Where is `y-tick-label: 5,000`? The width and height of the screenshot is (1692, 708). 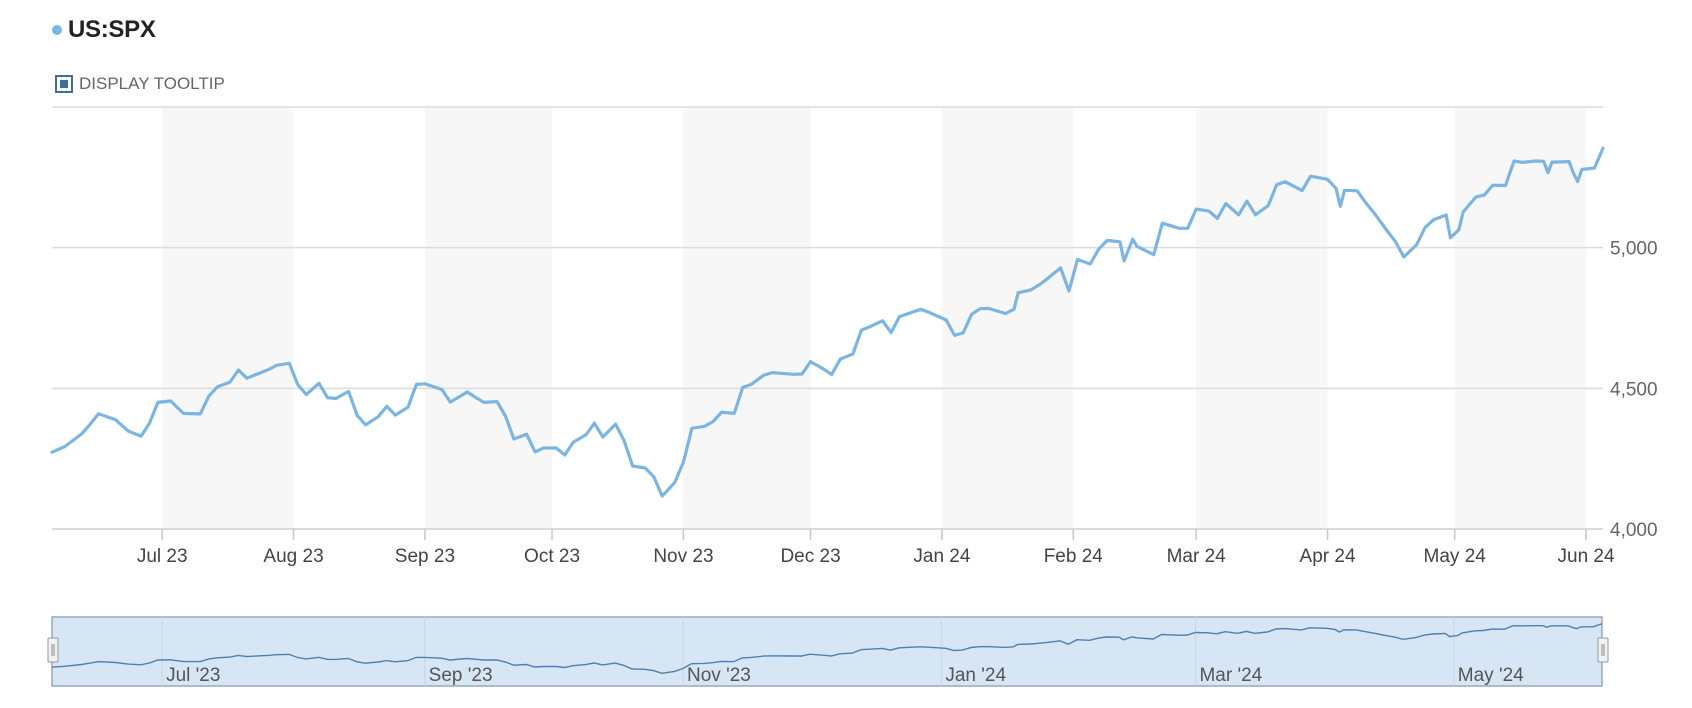 y-tick-label: 5,000 is located at coordinates (1634, 249).